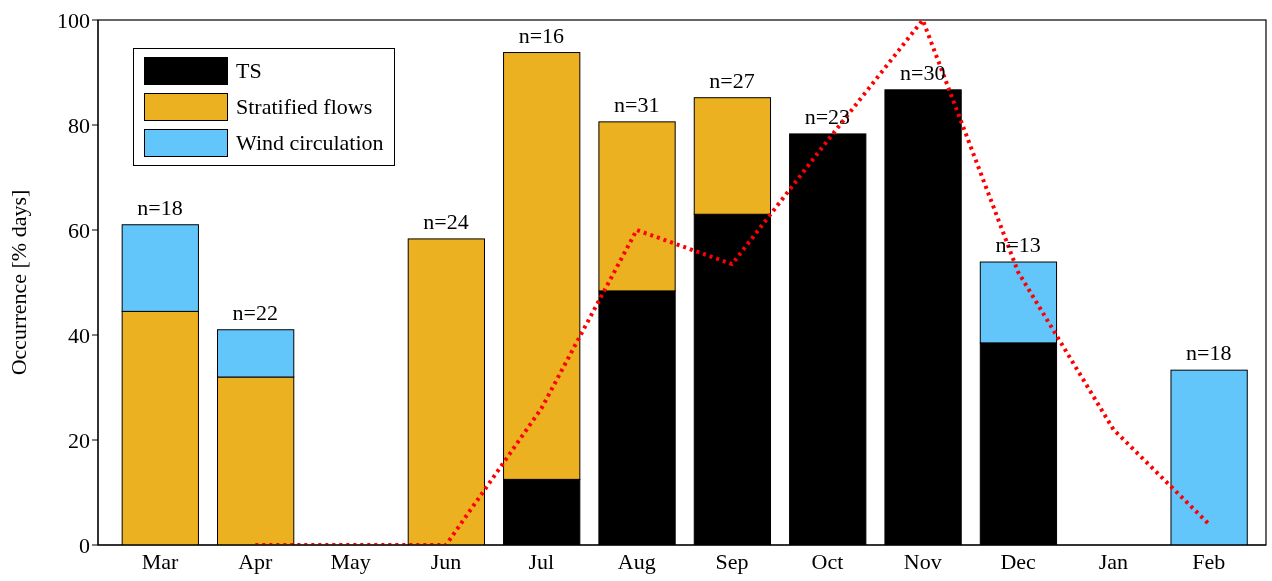 This screenshot has width=1272, height=581. I want to click on x-tick-label: Nov, so click(922, 561).